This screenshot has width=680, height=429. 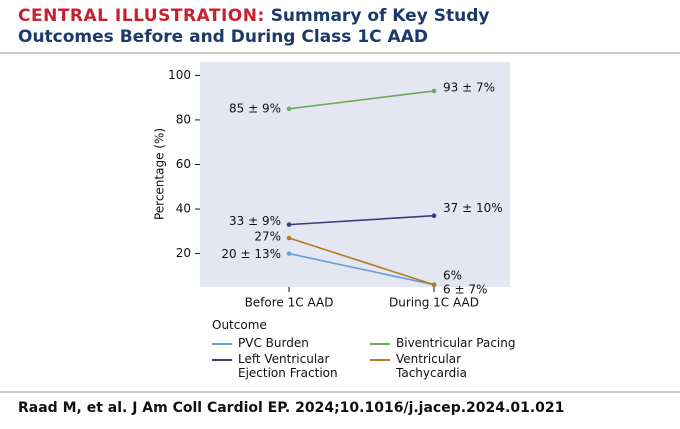 What do you see at coordinates (273, 343) in the screenshot?
I see `legend-label: PVC Burden` at bounding box center [273, 343].